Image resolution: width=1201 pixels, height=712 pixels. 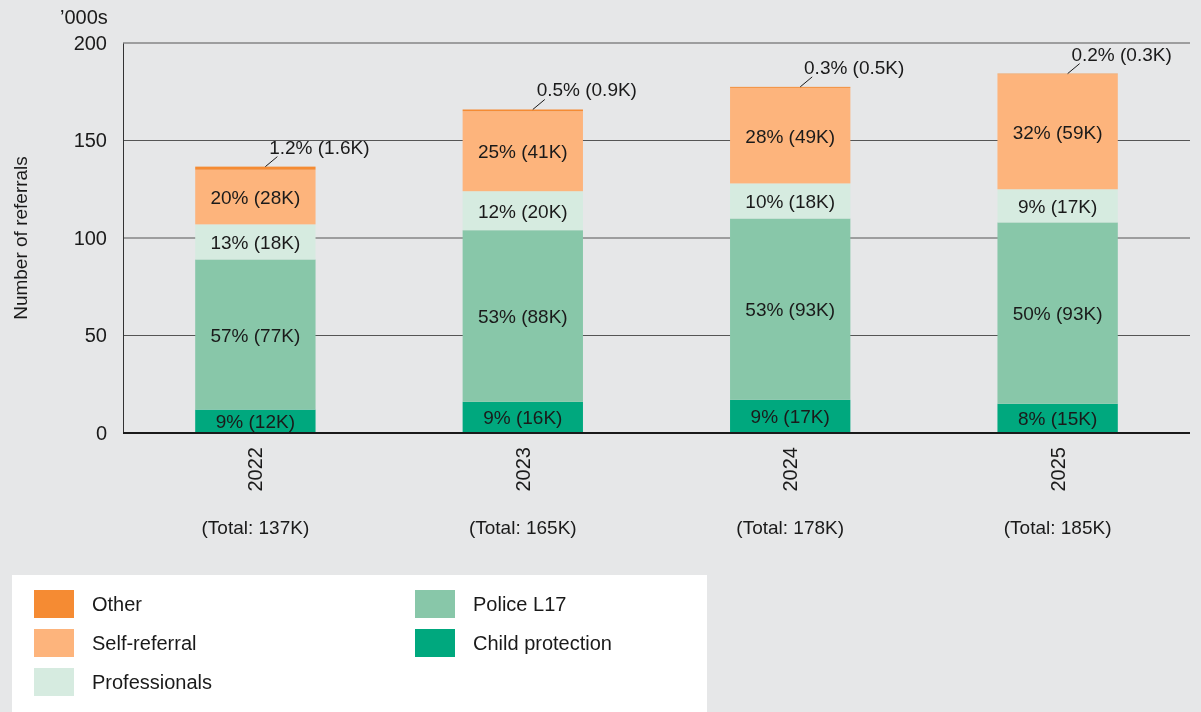 What do you see at coordinates (522, 211) in the screenshot?
I see `annotation: 12% (20K)` at bounding box center [522, 211].